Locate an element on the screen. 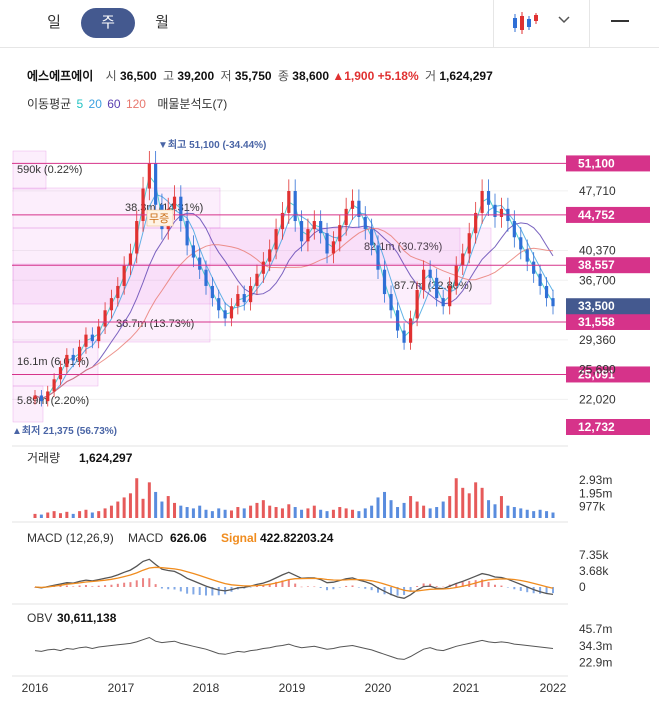 The width and height of the screenshot is (659, 719). price-tick-label: 40,370 is located at coordinates (597, 250).